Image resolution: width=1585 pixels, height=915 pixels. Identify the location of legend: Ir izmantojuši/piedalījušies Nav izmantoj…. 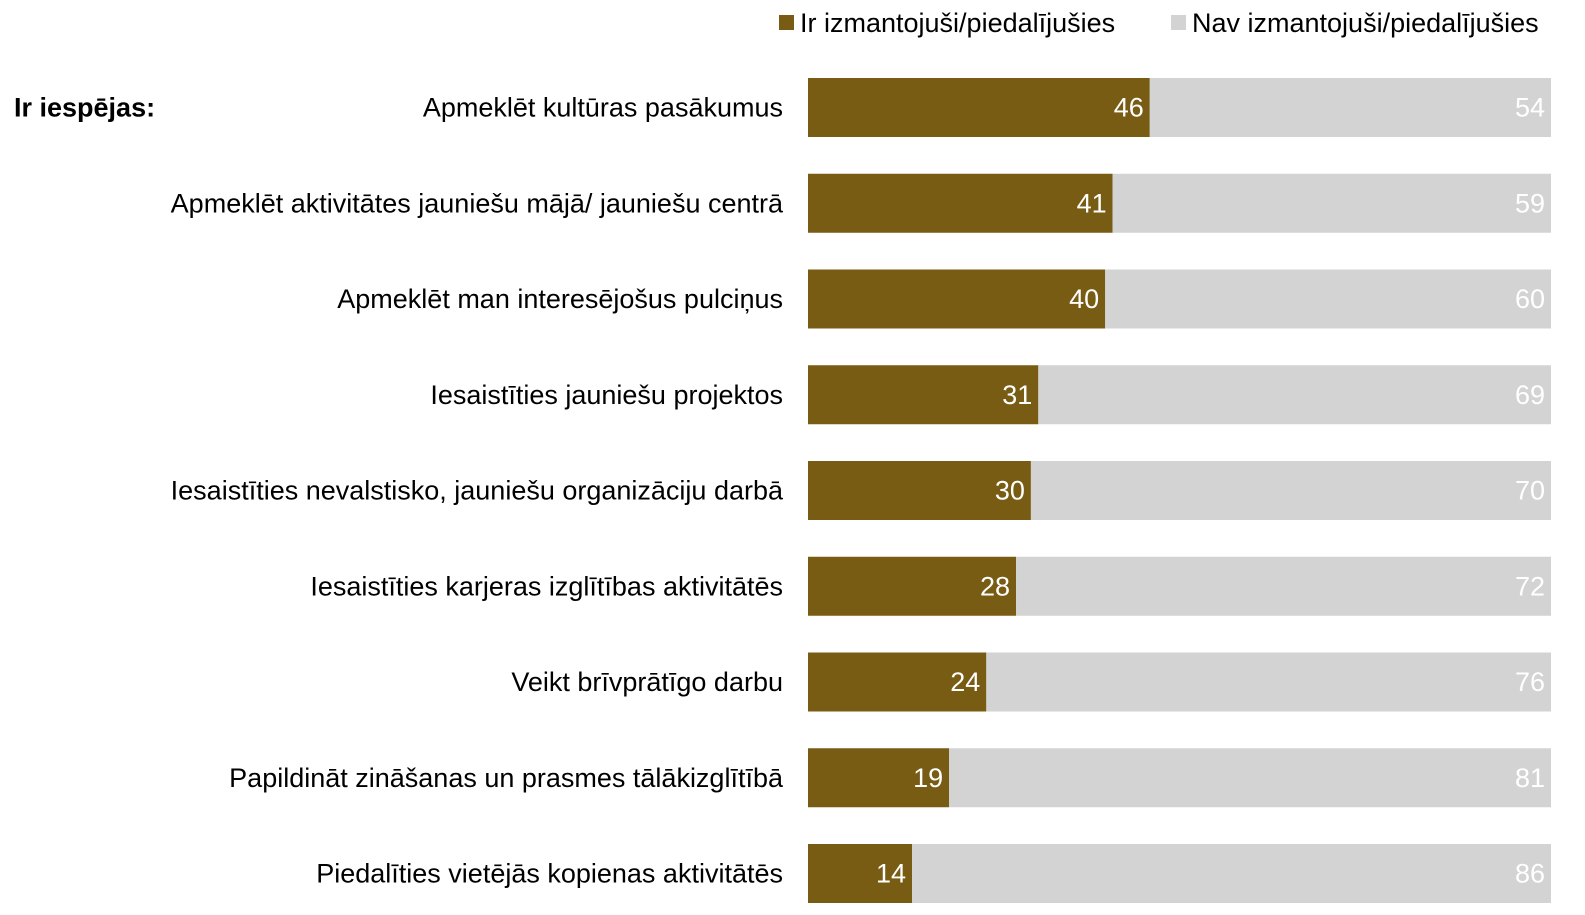
(1159, 23).